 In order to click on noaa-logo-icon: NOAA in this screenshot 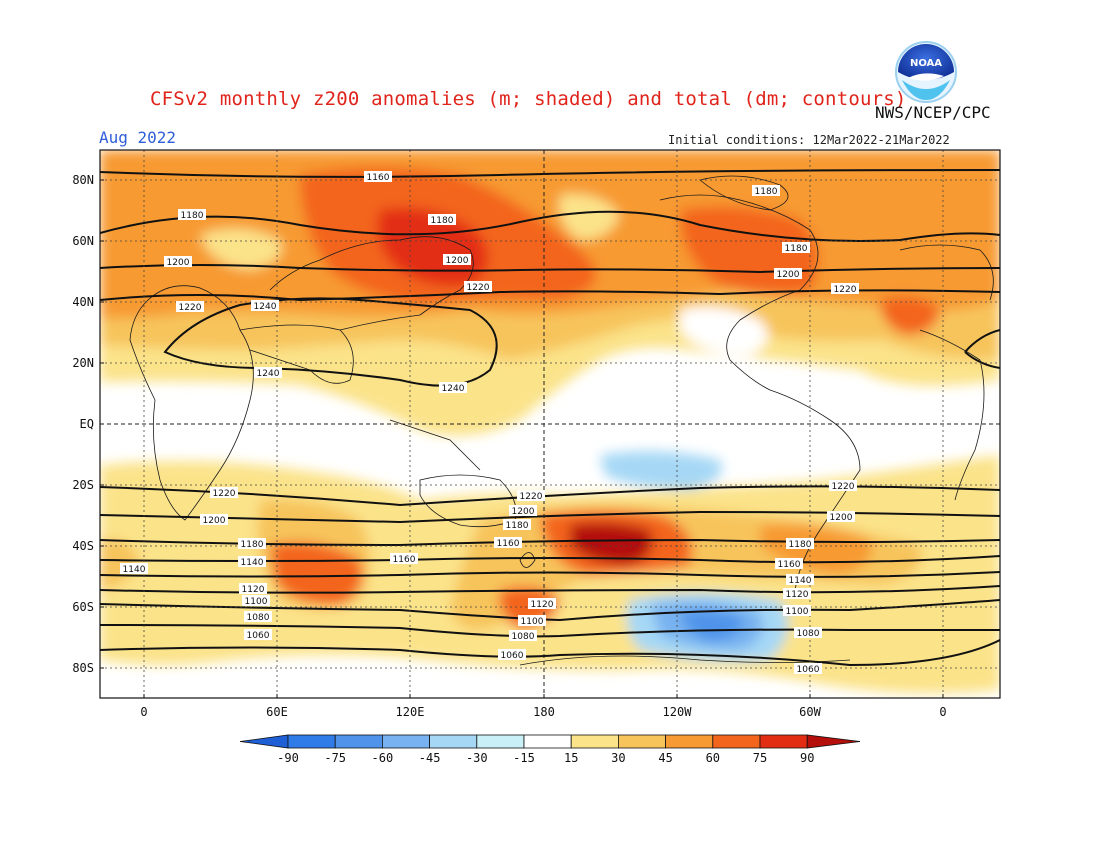, I will do `click(926, 72)`.